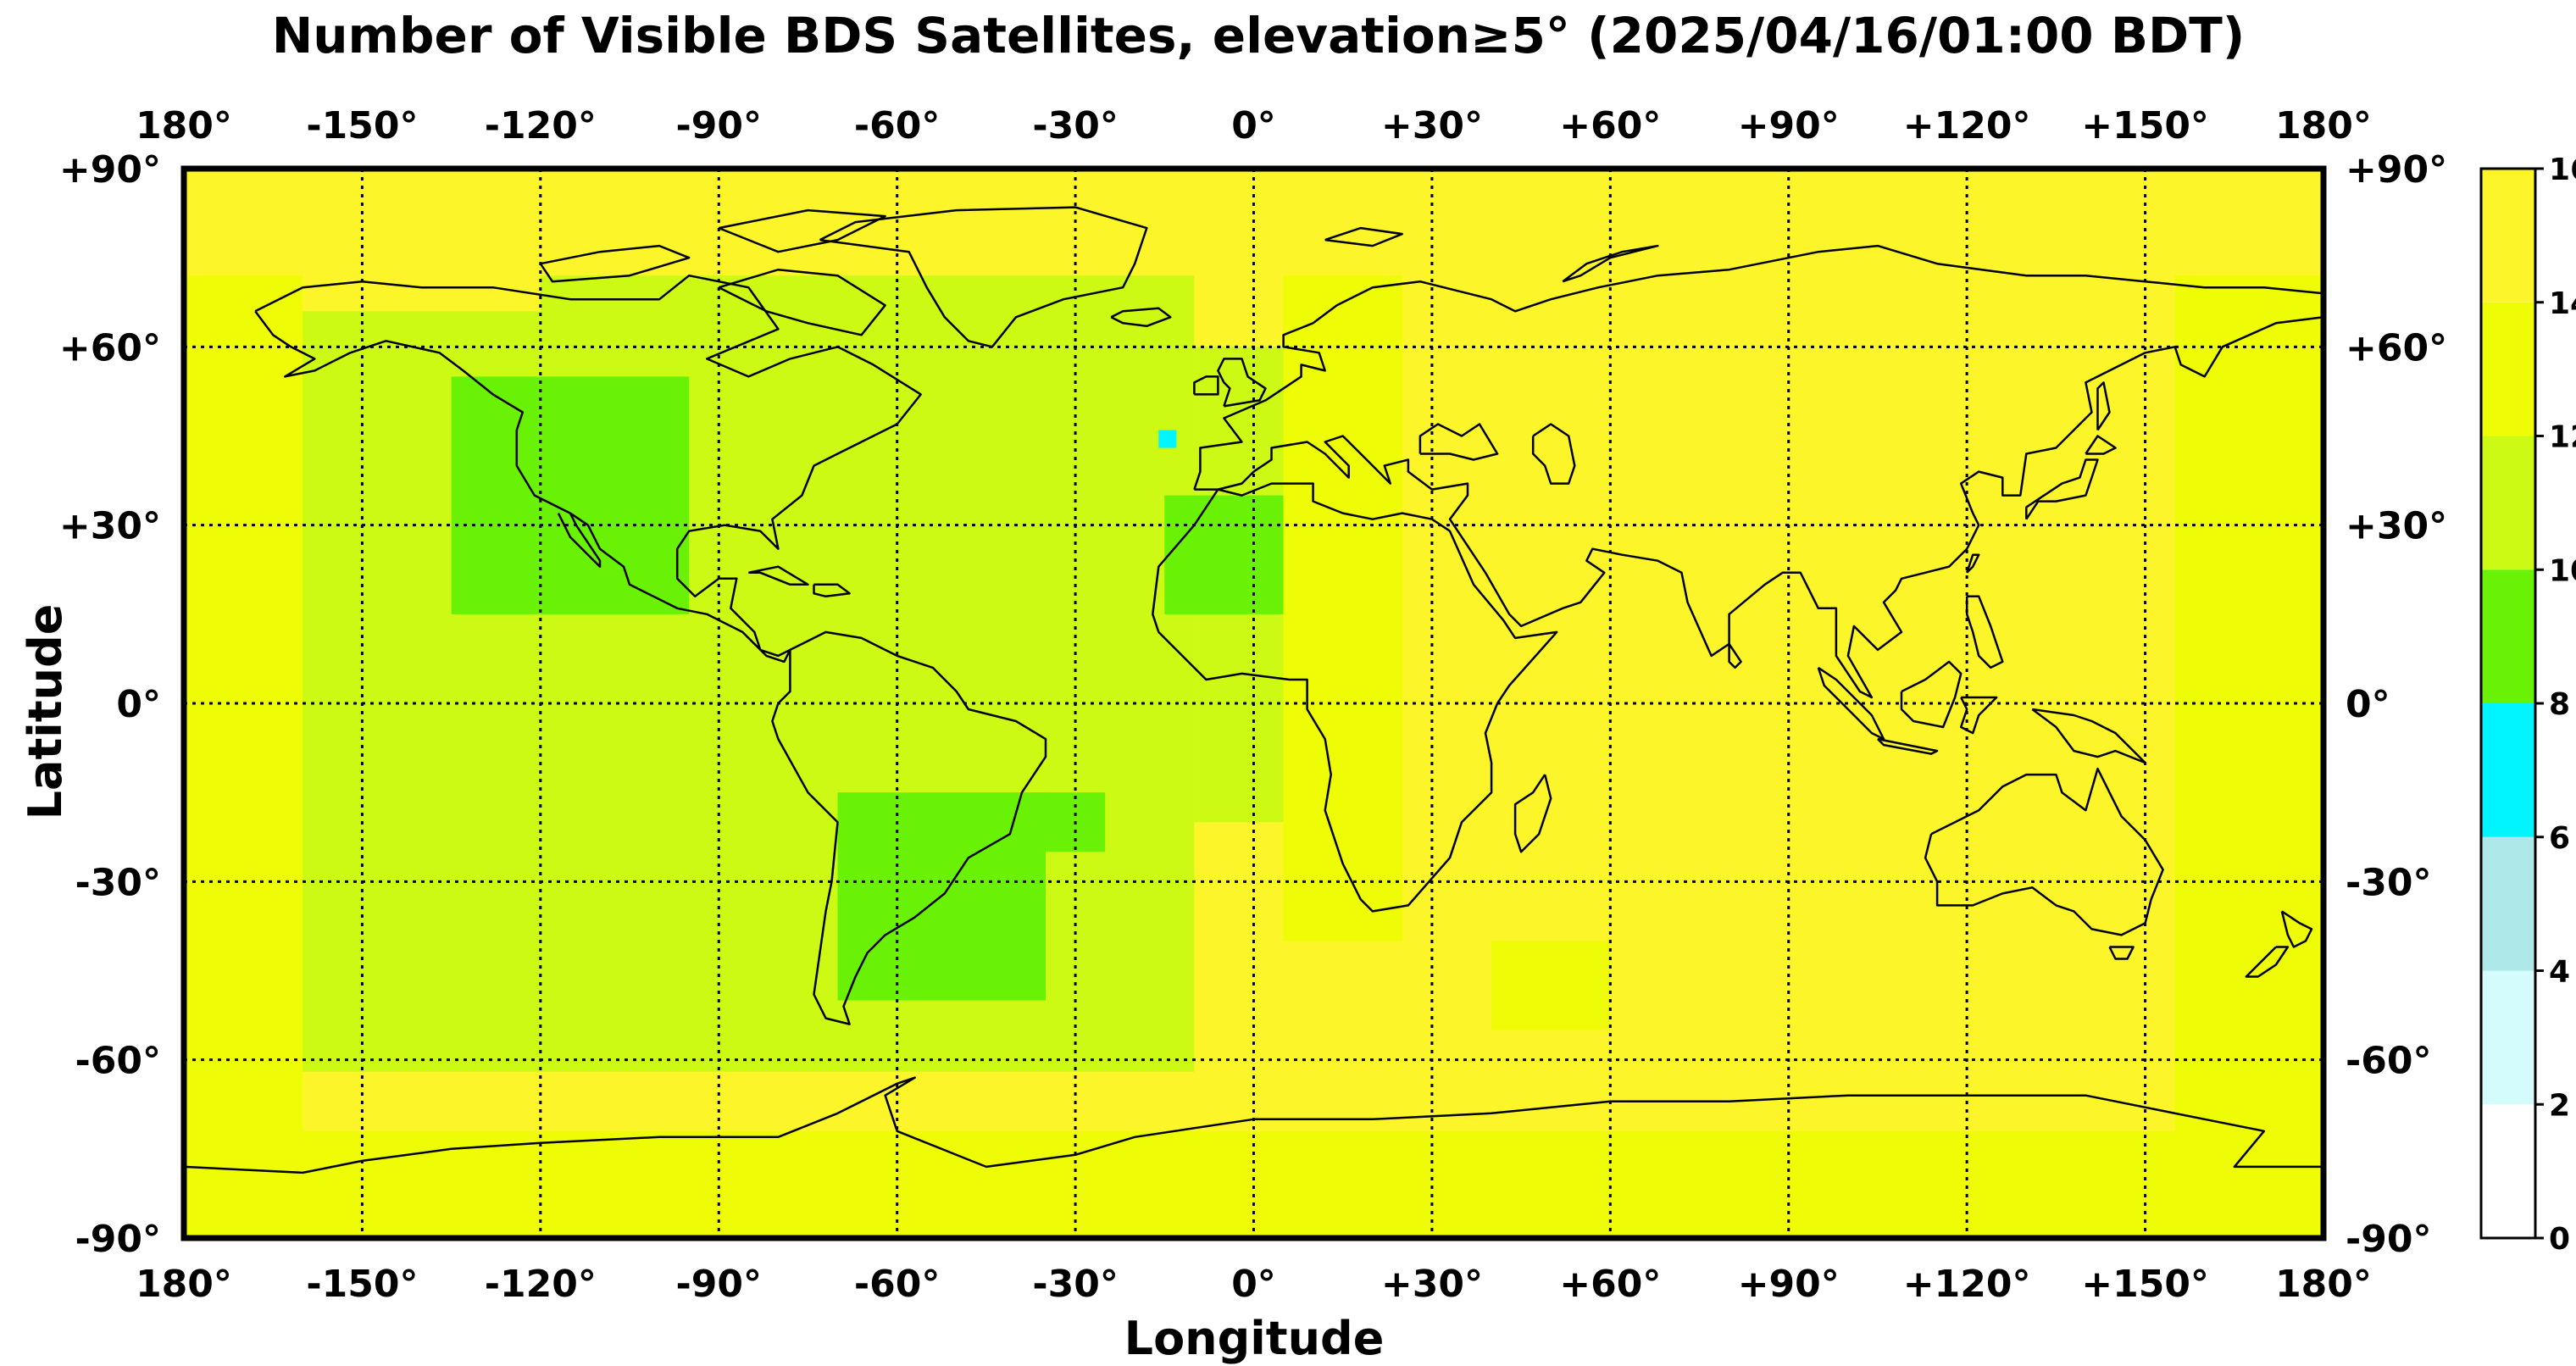 The width and height of the screenshot is (2576, 1366). Describe the element at coordinates (2559, 972) in the screenshot. I see `colorbar-tick-label: 4` at that location.